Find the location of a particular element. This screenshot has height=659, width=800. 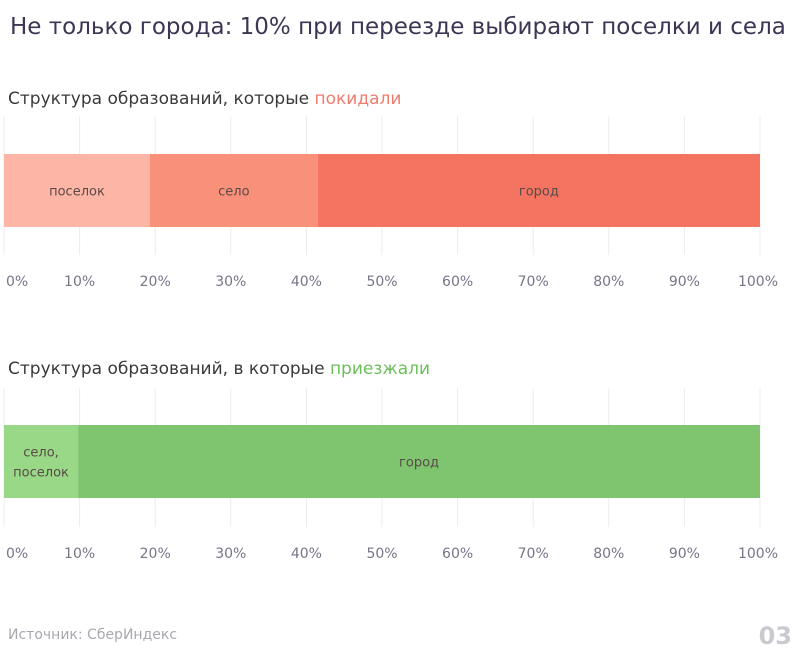

segment-label-line: село, is located at coordinates (41, 453).